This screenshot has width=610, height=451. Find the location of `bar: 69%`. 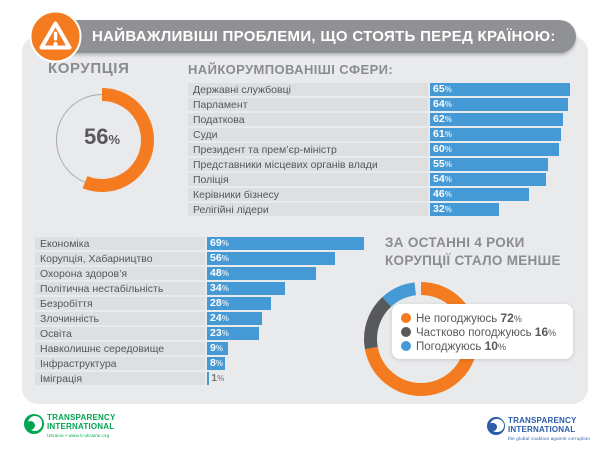

bar: 69% is located at coordinates (286, 243).